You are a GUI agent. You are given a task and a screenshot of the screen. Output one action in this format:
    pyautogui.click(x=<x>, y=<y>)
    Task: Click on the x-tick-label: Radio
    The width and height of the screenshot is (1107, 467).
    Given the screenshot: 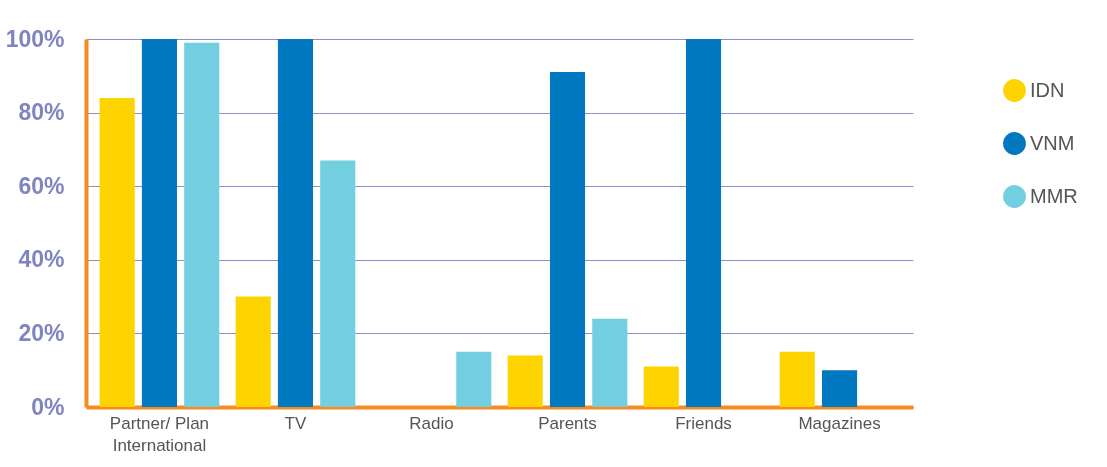 What is the action you would take?
    pyautogui.click(x=431, y=423)
    